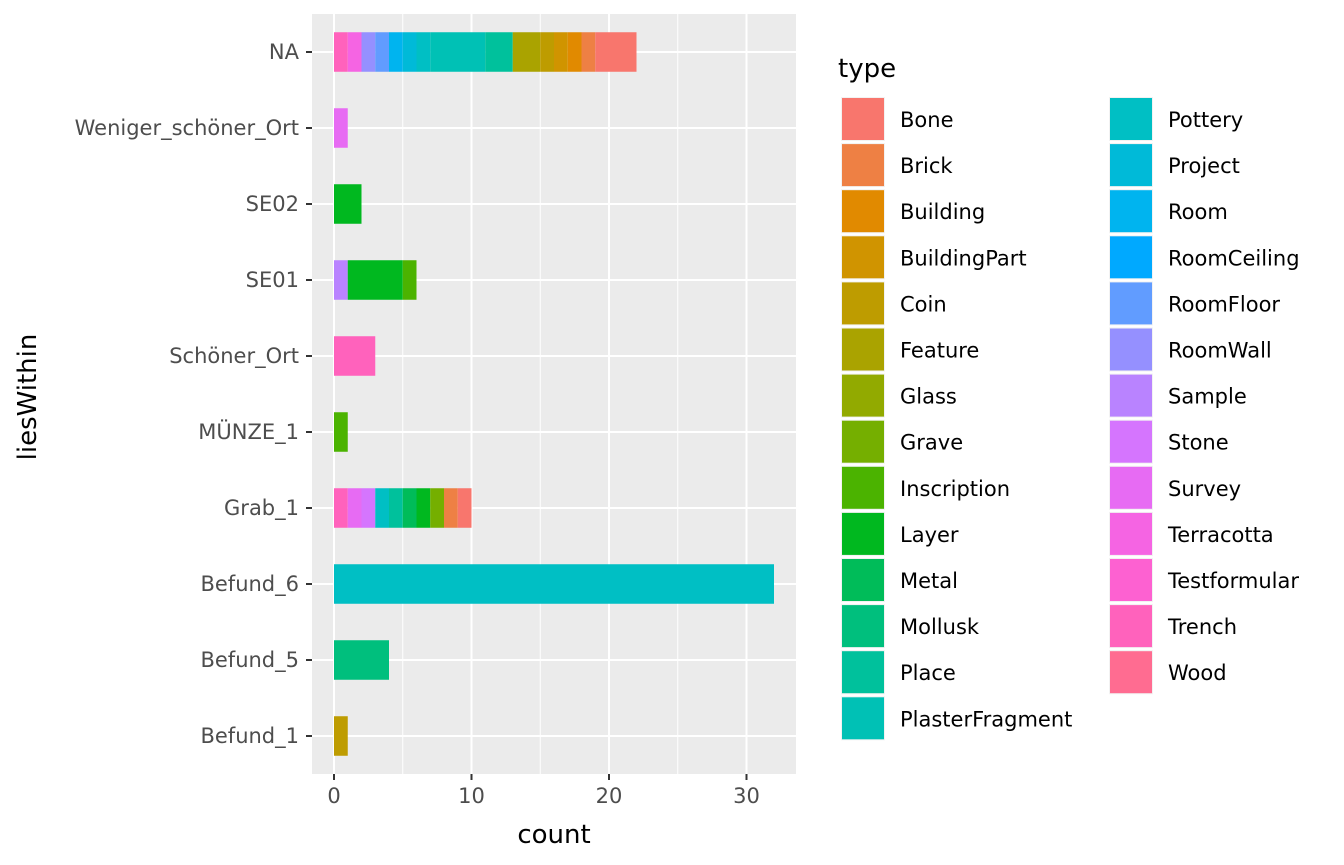 The height and width of the screenshot is (865, 1344). I want to click on legend-swatch-glass, so click(863, 395).